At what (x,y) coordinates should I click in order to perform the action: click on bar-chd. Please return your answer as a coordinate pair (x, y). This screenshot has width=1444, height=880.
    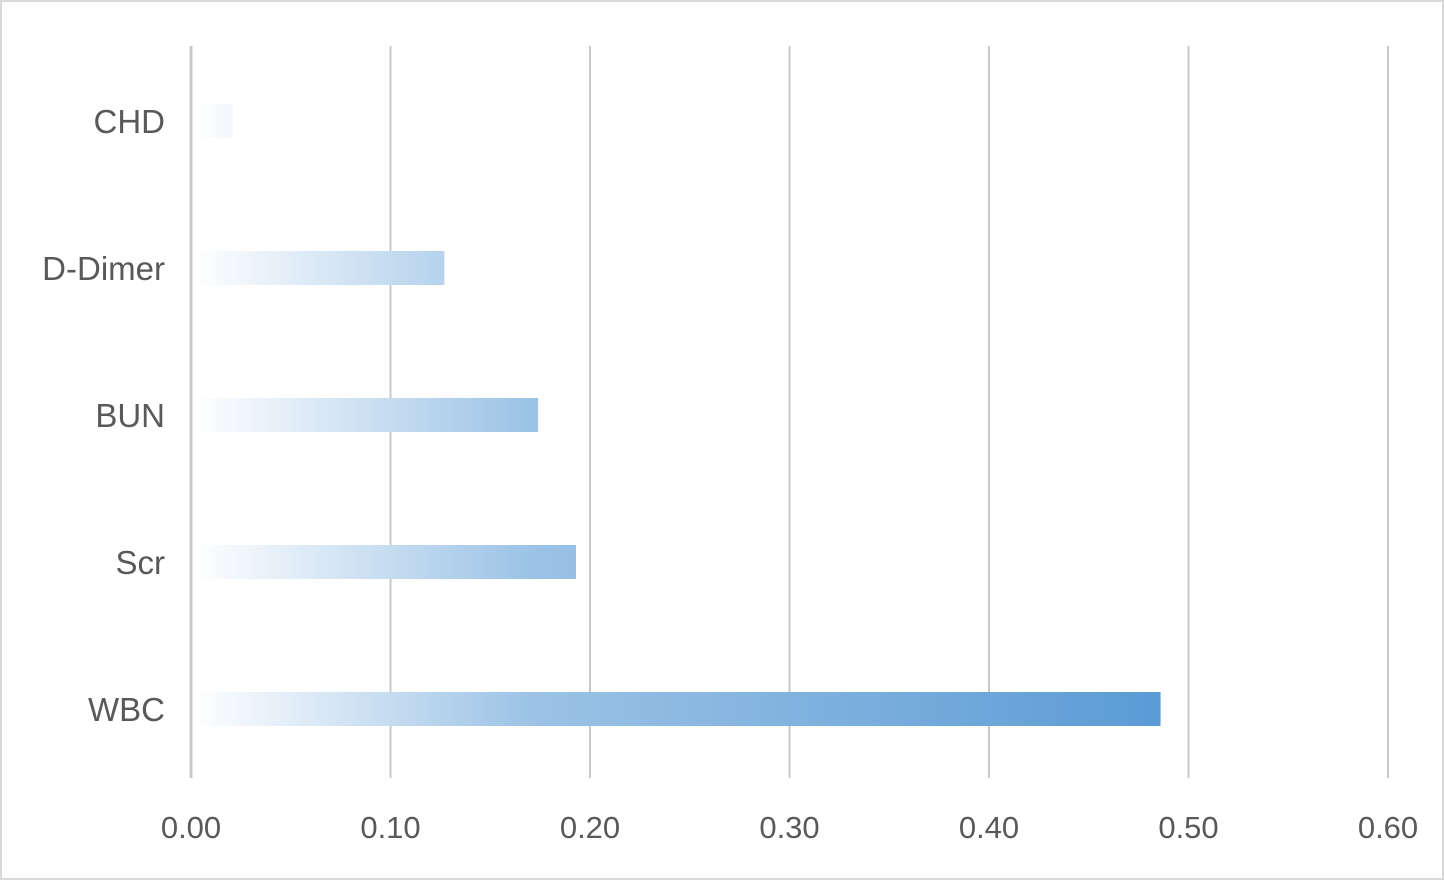
    Looking at the image, I should click on (213, 121).